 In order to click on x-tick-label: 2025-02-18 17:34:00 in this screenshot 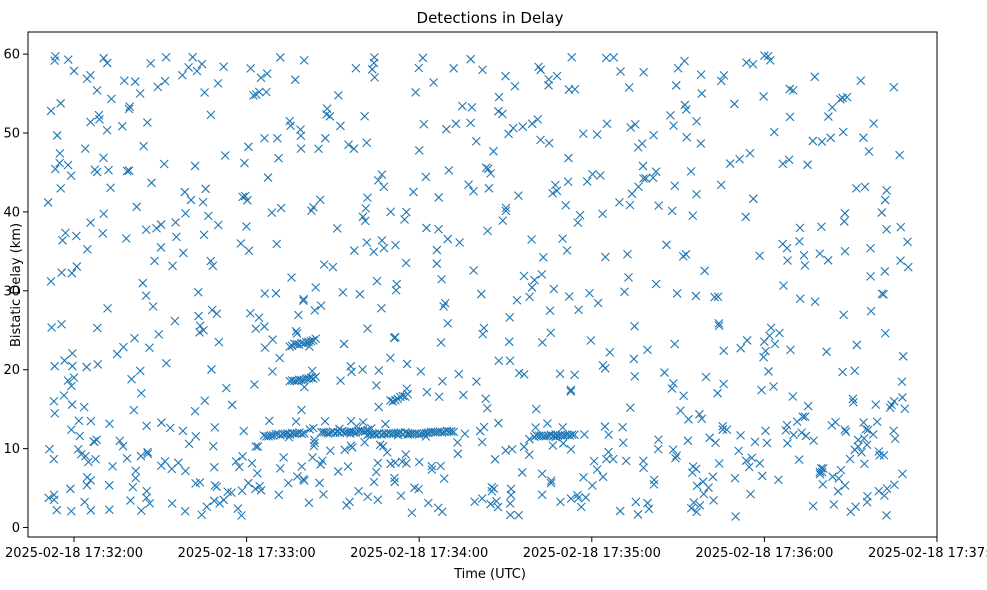, I will do `click(419, 553)`.